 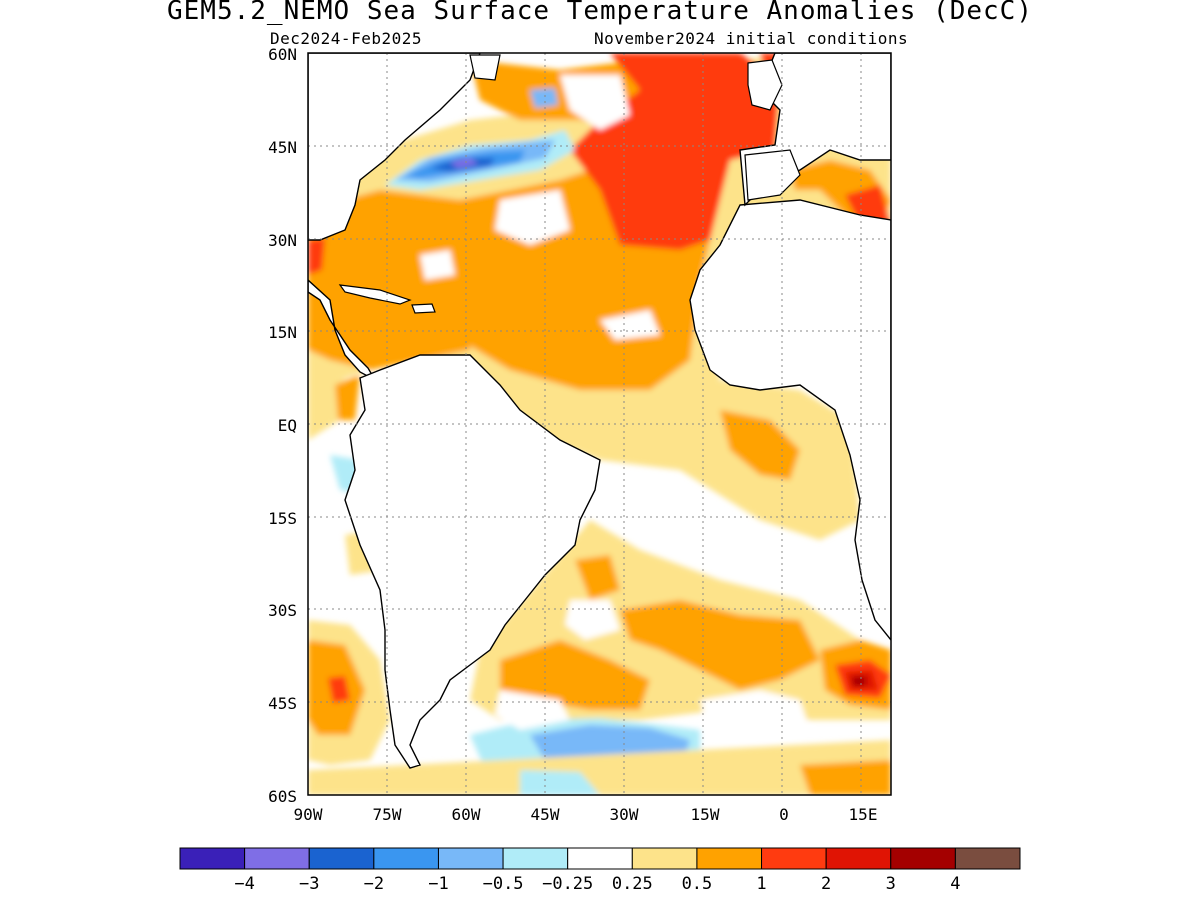 What do you see at coordinates (705, 814) in the screenshot?
I see `lon-tick-label: 15W` at bounding box center [705, 814].